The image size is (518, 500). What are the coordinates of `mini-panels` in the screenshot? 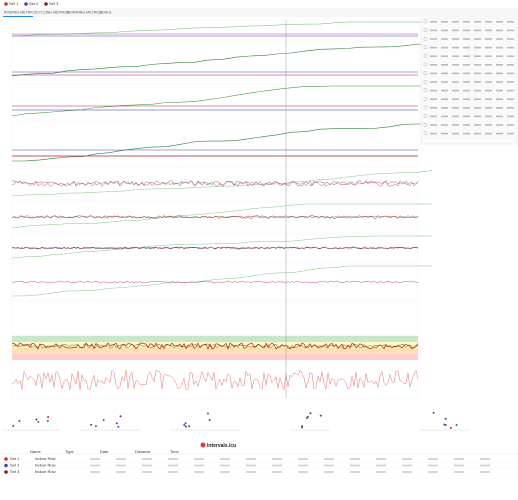 It's located at (236, 421).